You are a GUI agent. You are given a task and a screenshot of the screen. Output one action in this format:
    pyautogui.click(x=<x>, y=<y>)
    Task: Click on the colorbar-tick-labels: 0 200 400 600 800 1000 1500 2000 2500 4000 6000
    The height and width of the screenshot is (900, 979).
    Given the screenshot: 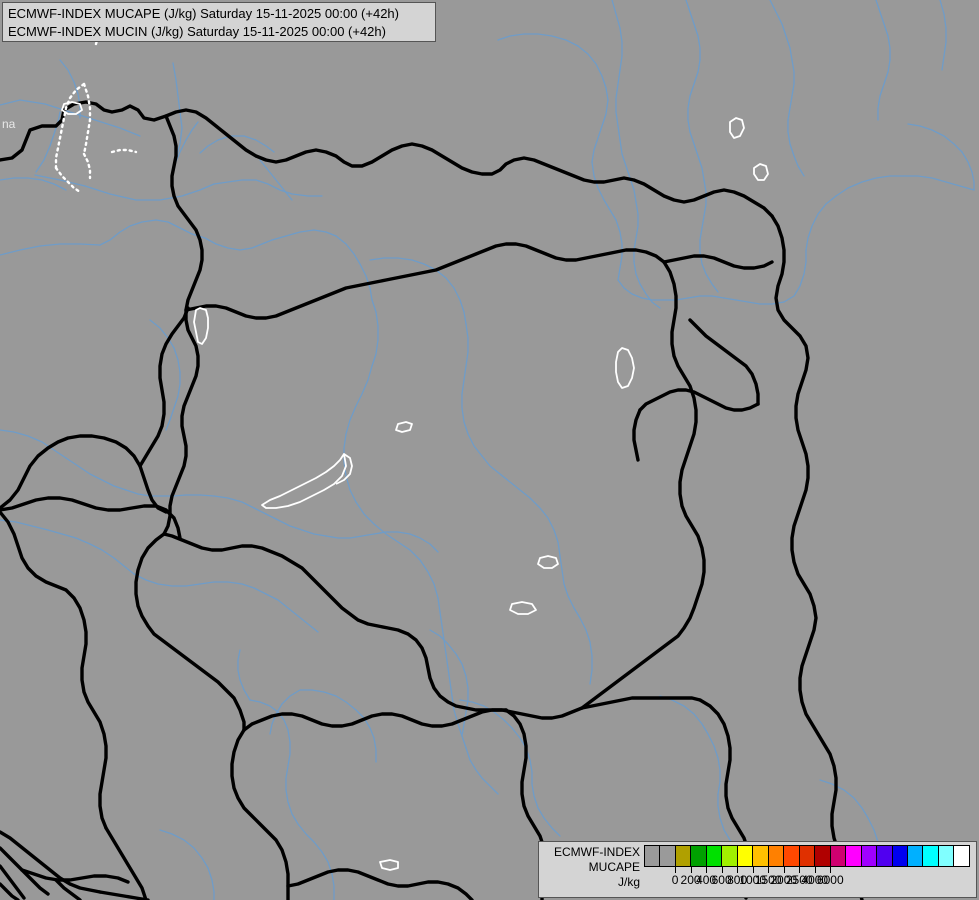 What is the action you would take?
    pyautogui.click(x=807, y=881)
    